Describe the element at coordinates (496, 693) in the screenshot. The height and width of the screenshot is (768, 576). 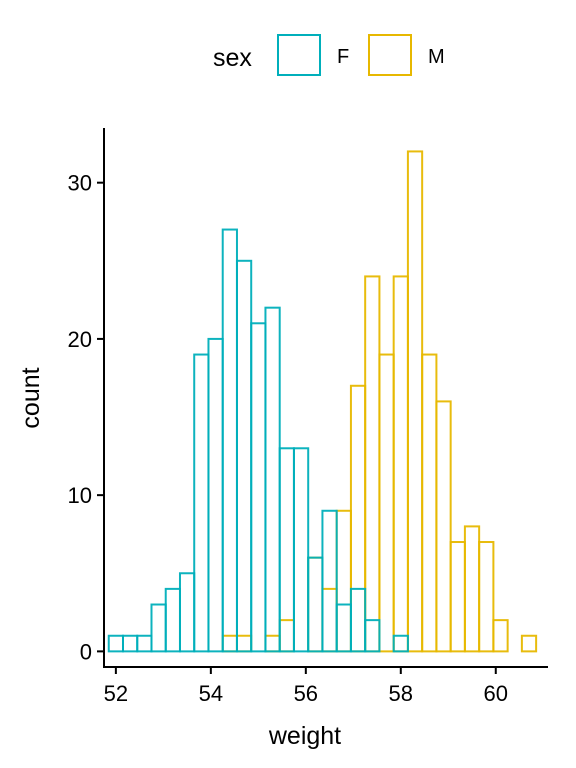
I see `x-tick-label-60: 60` at that location.